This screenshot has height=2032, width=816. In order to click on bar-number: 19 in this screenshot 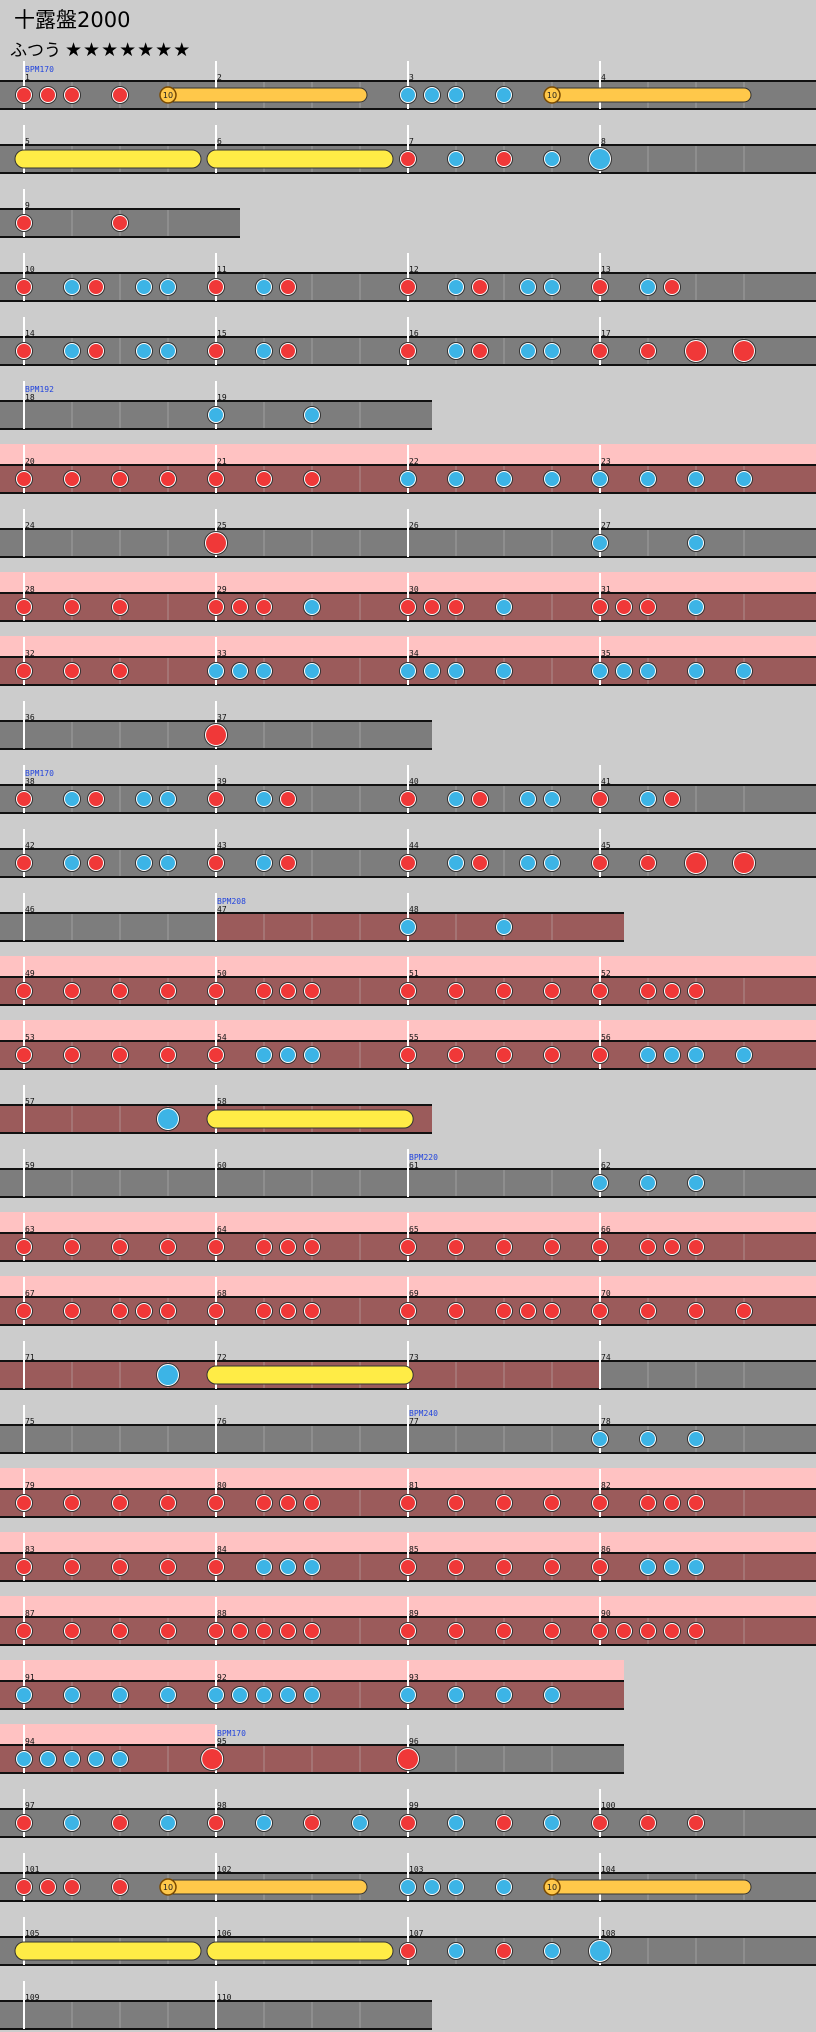, I will do `click(222, 397)`.